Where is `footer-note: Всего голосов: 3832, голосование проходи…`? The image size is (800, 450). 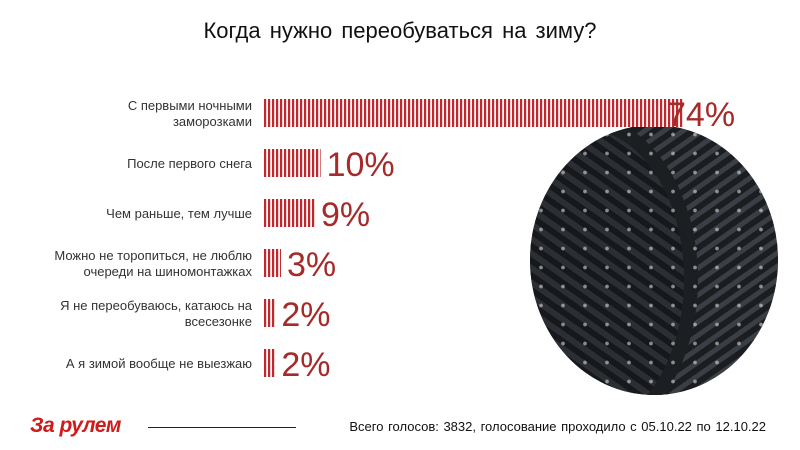 footer-note: Всего голосов: 3832, голосование проходи… is located at coordinates (557, 426).